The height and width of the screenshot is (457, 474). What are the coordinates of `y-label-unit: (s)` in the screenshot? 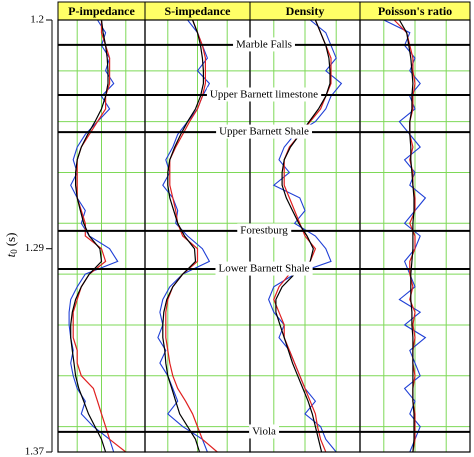 It's located at (10, 240).